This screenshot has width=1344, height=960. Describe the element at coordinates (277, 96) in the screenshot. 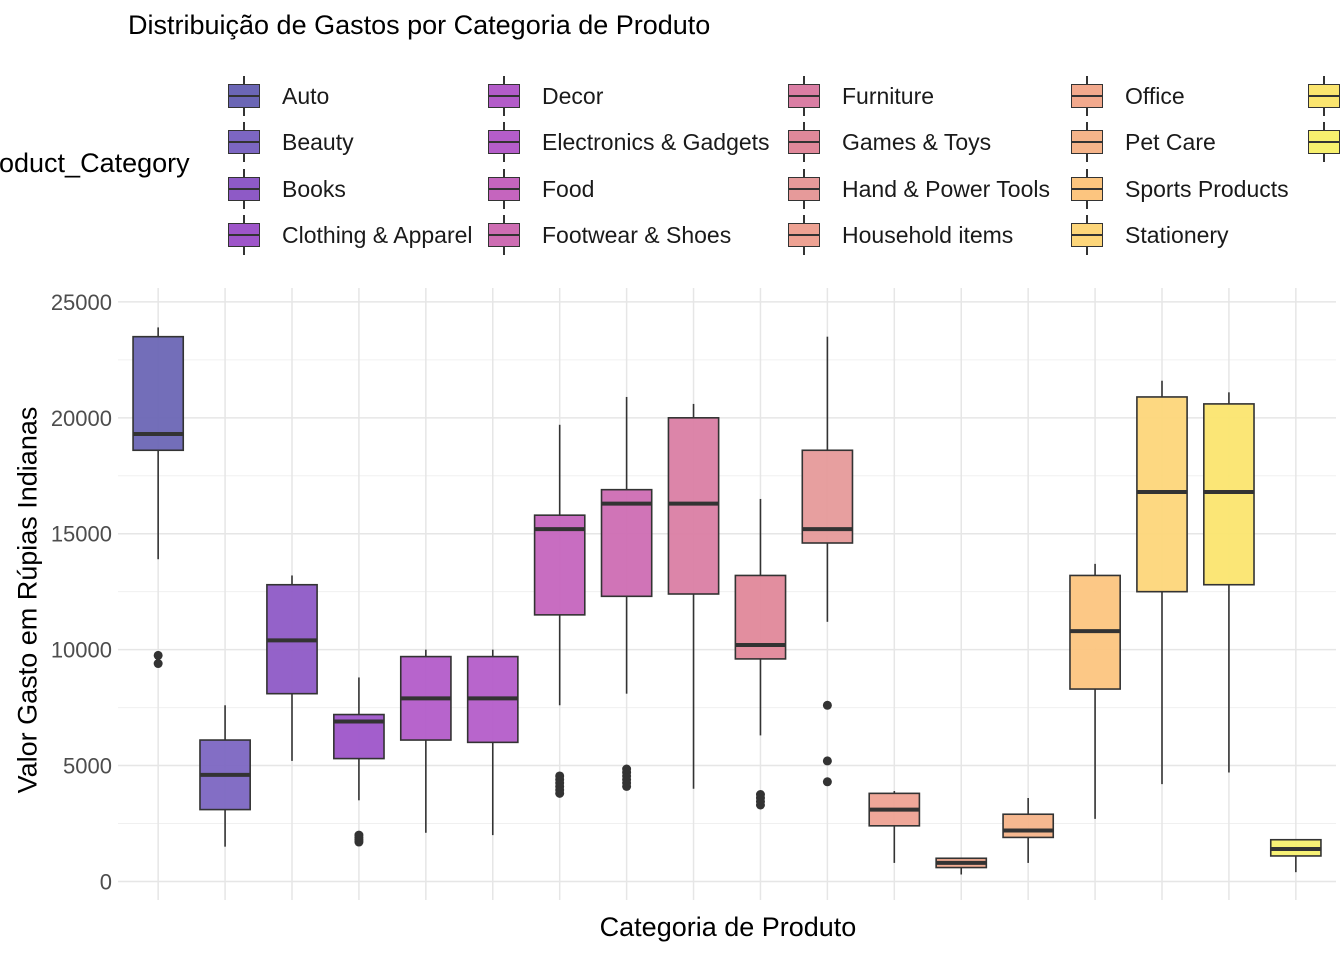

I see `legend-item: Auto` at that location.